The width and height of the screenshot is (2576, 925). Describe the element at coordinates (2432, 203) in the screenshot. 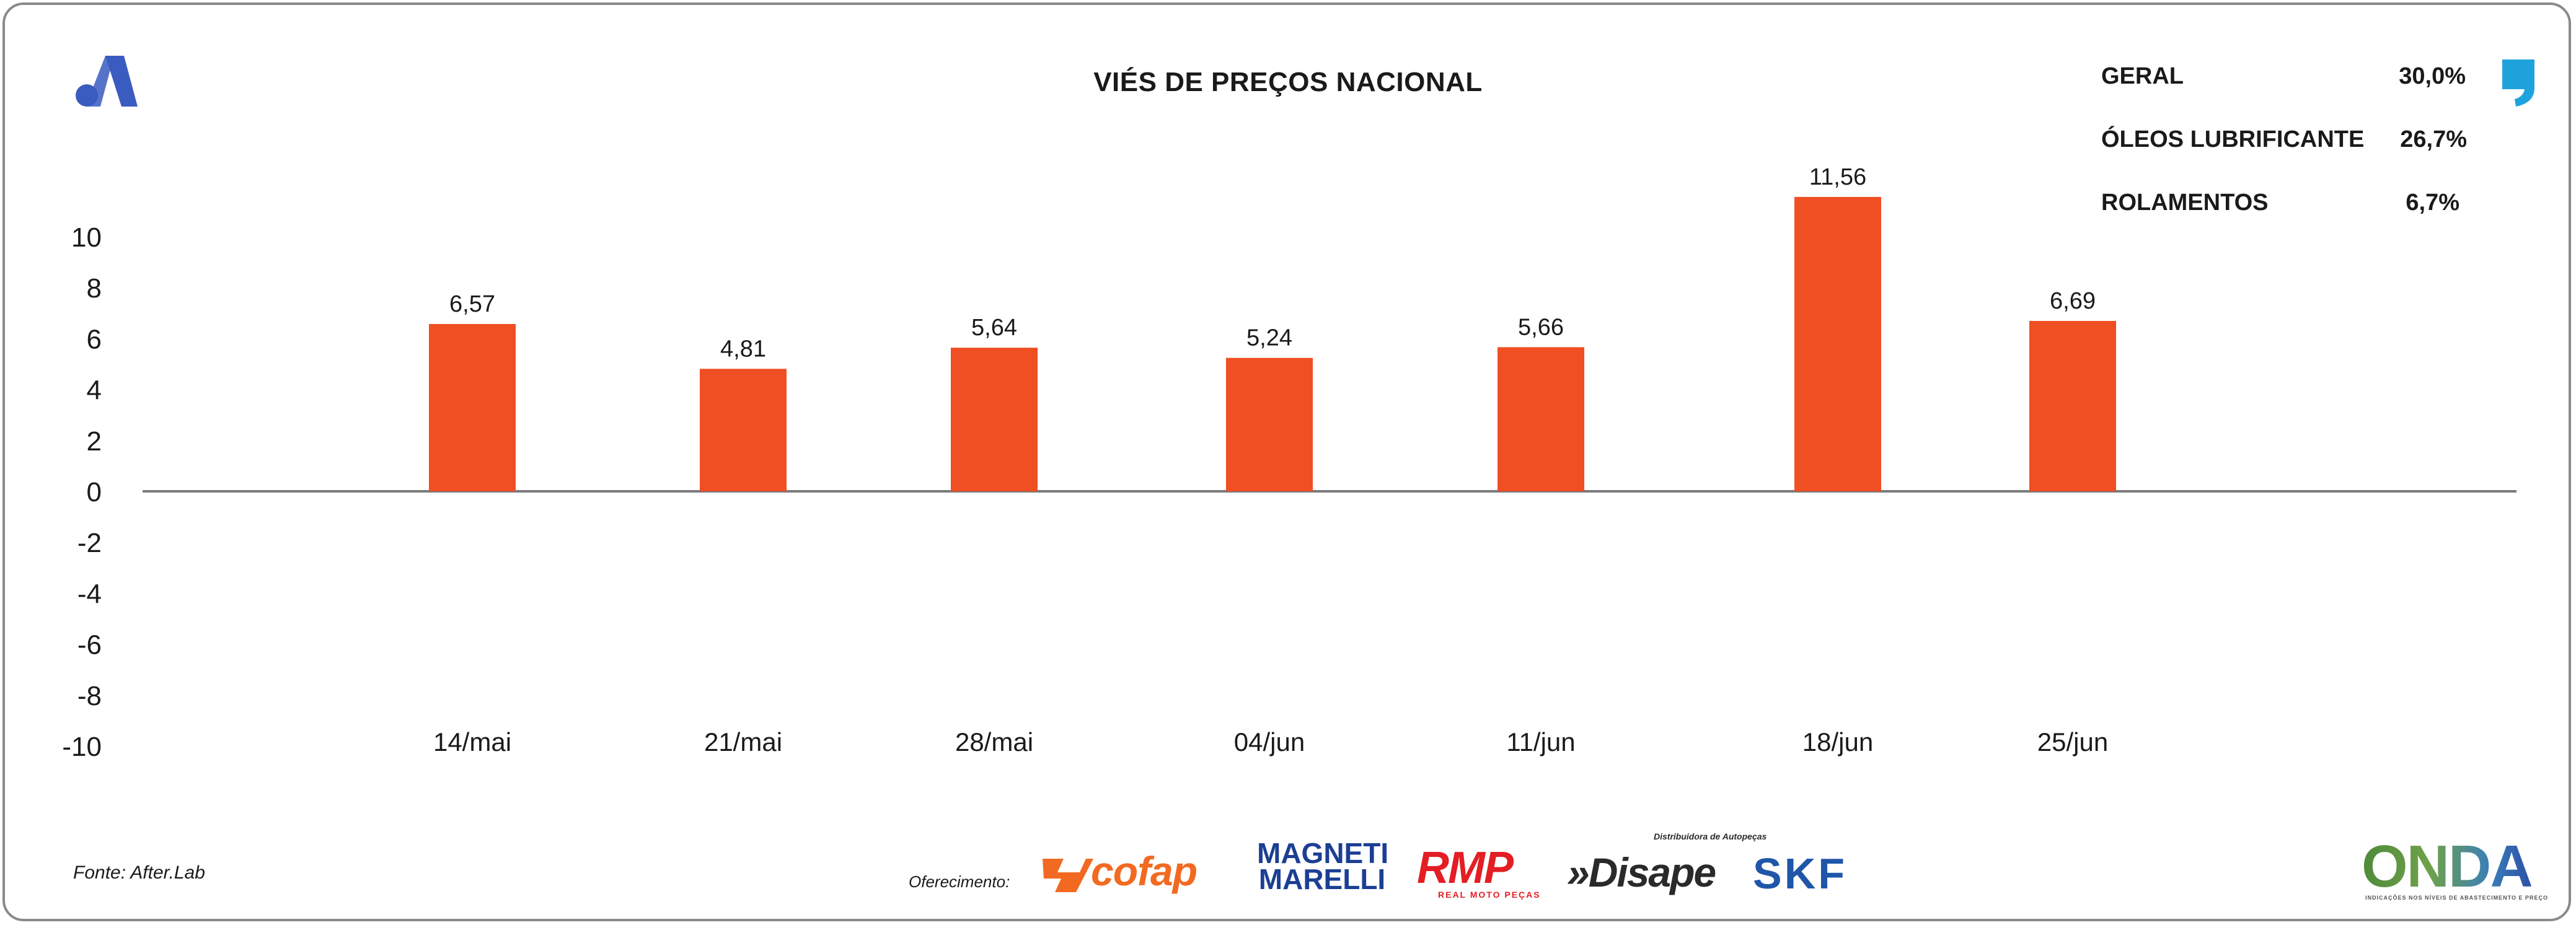

I see `stat-value-rolamentos: 6,7%` at that location.